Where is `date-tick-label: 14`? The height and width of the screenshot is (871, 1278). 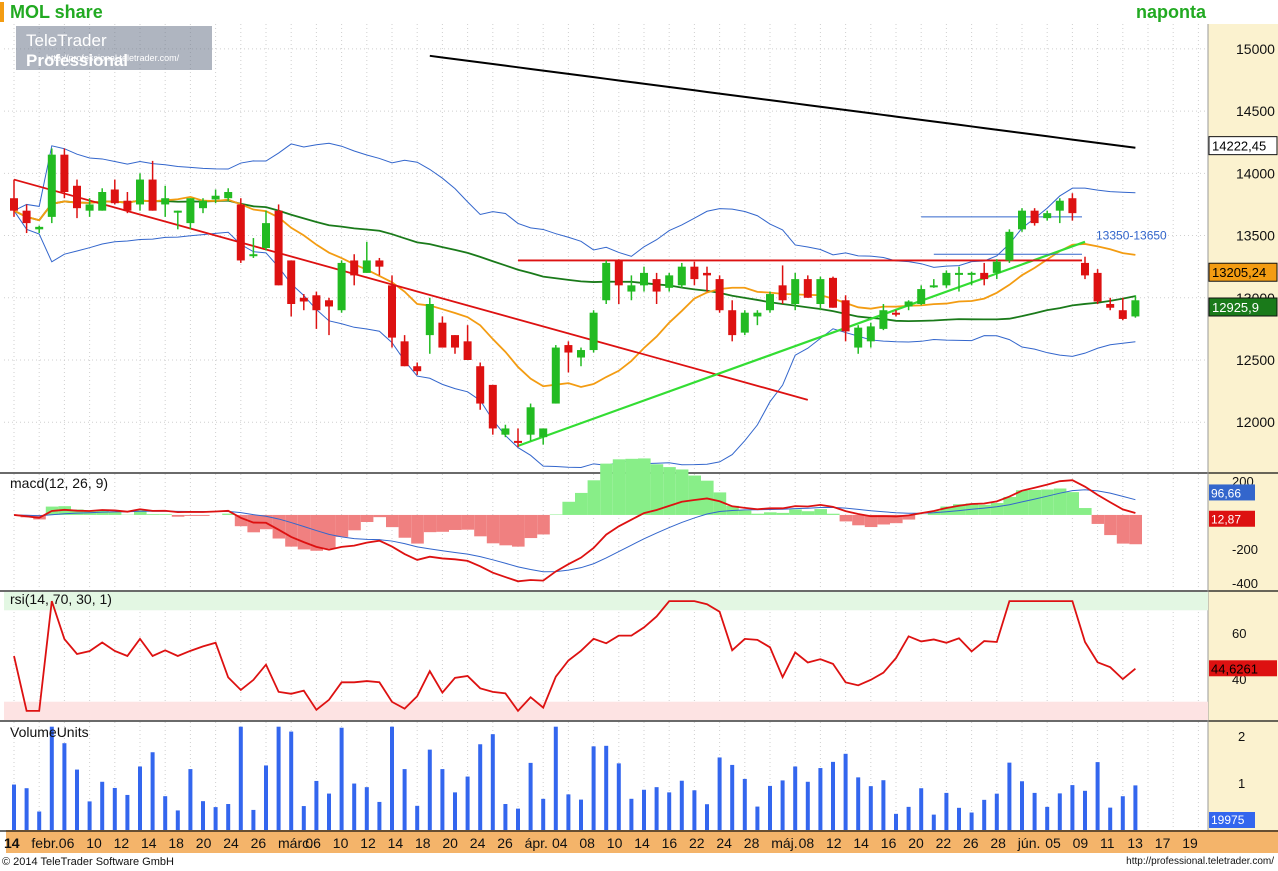 date-tick-label: 14 is located at coordinates (642, 843).